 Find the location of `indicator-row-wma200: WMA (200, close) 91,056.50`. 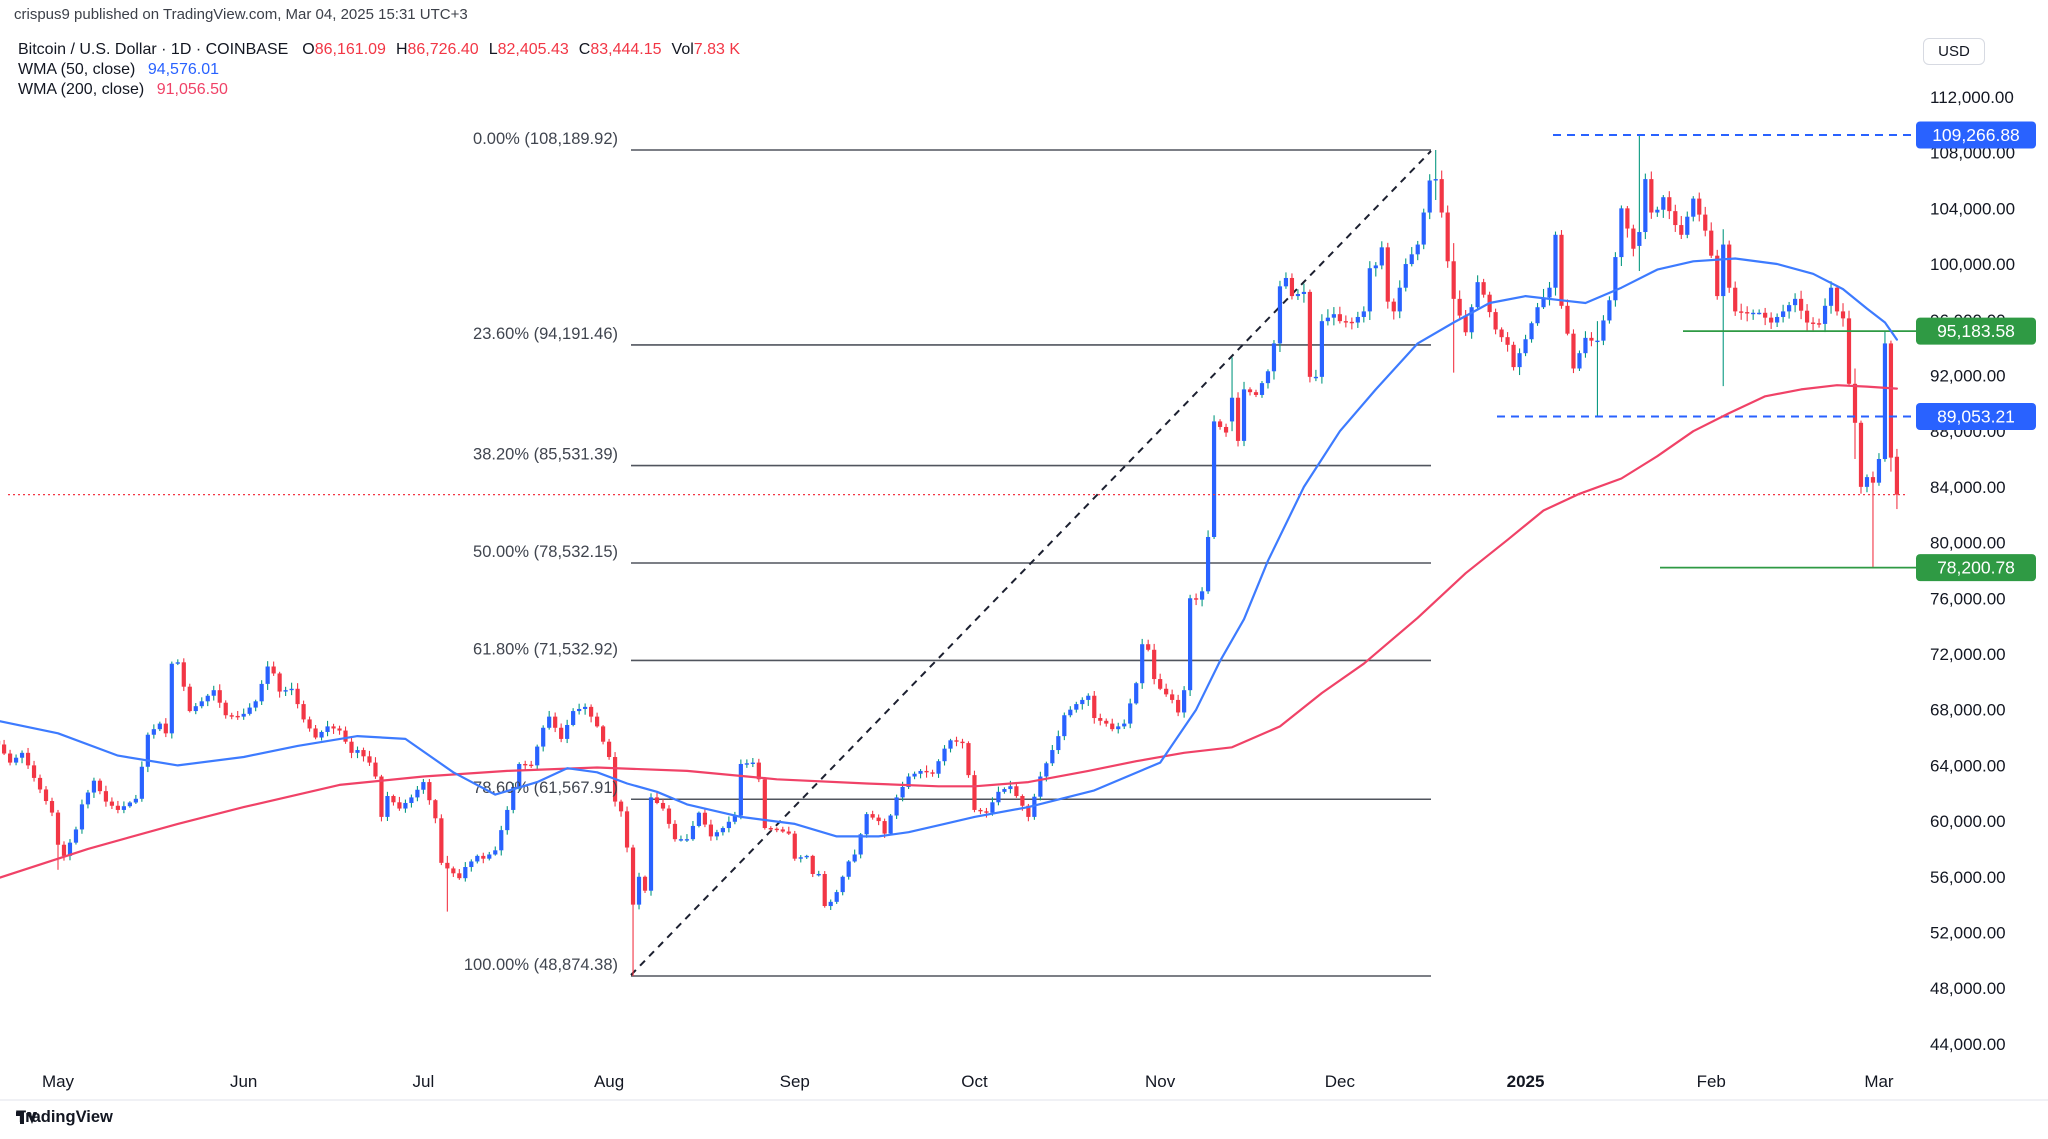

indicator-row-wma200: WMA (200, close) 91,056.50 is located at coordinates (384, 90).